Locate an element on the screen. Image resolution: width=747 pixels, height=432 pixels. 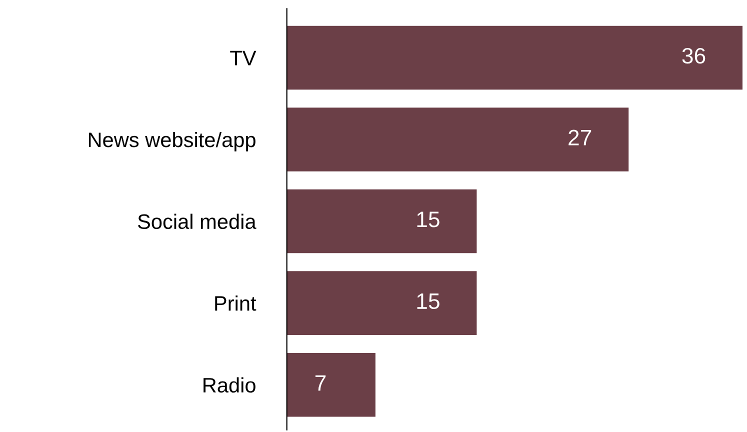
y-tick-label: News website/app is located at coordinates (172, 142).